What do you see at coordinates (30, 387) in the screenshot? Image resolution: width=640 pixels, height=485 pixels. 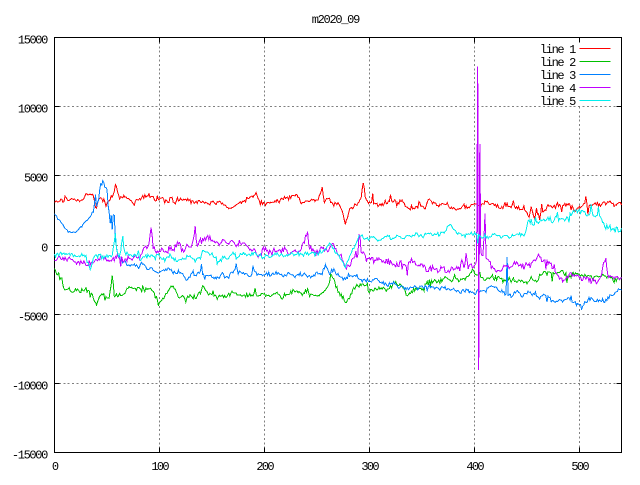 I see `svg-text: -10000` at bounding box center [30, 387].